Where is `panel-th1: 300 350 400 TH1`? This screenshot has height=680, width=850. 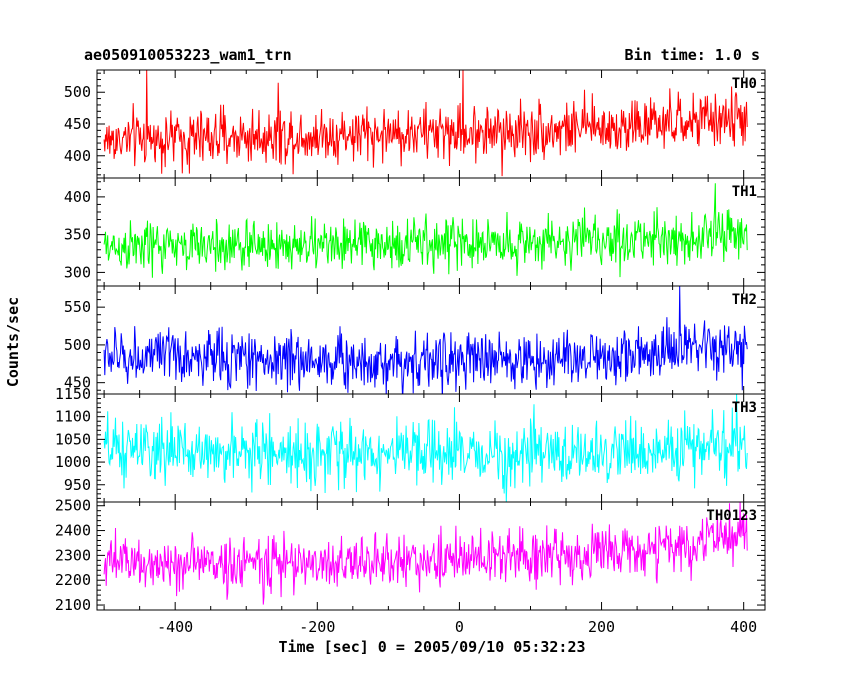 panel-th1: 300 350 400 TH1 is located at coordinates (415, 232).